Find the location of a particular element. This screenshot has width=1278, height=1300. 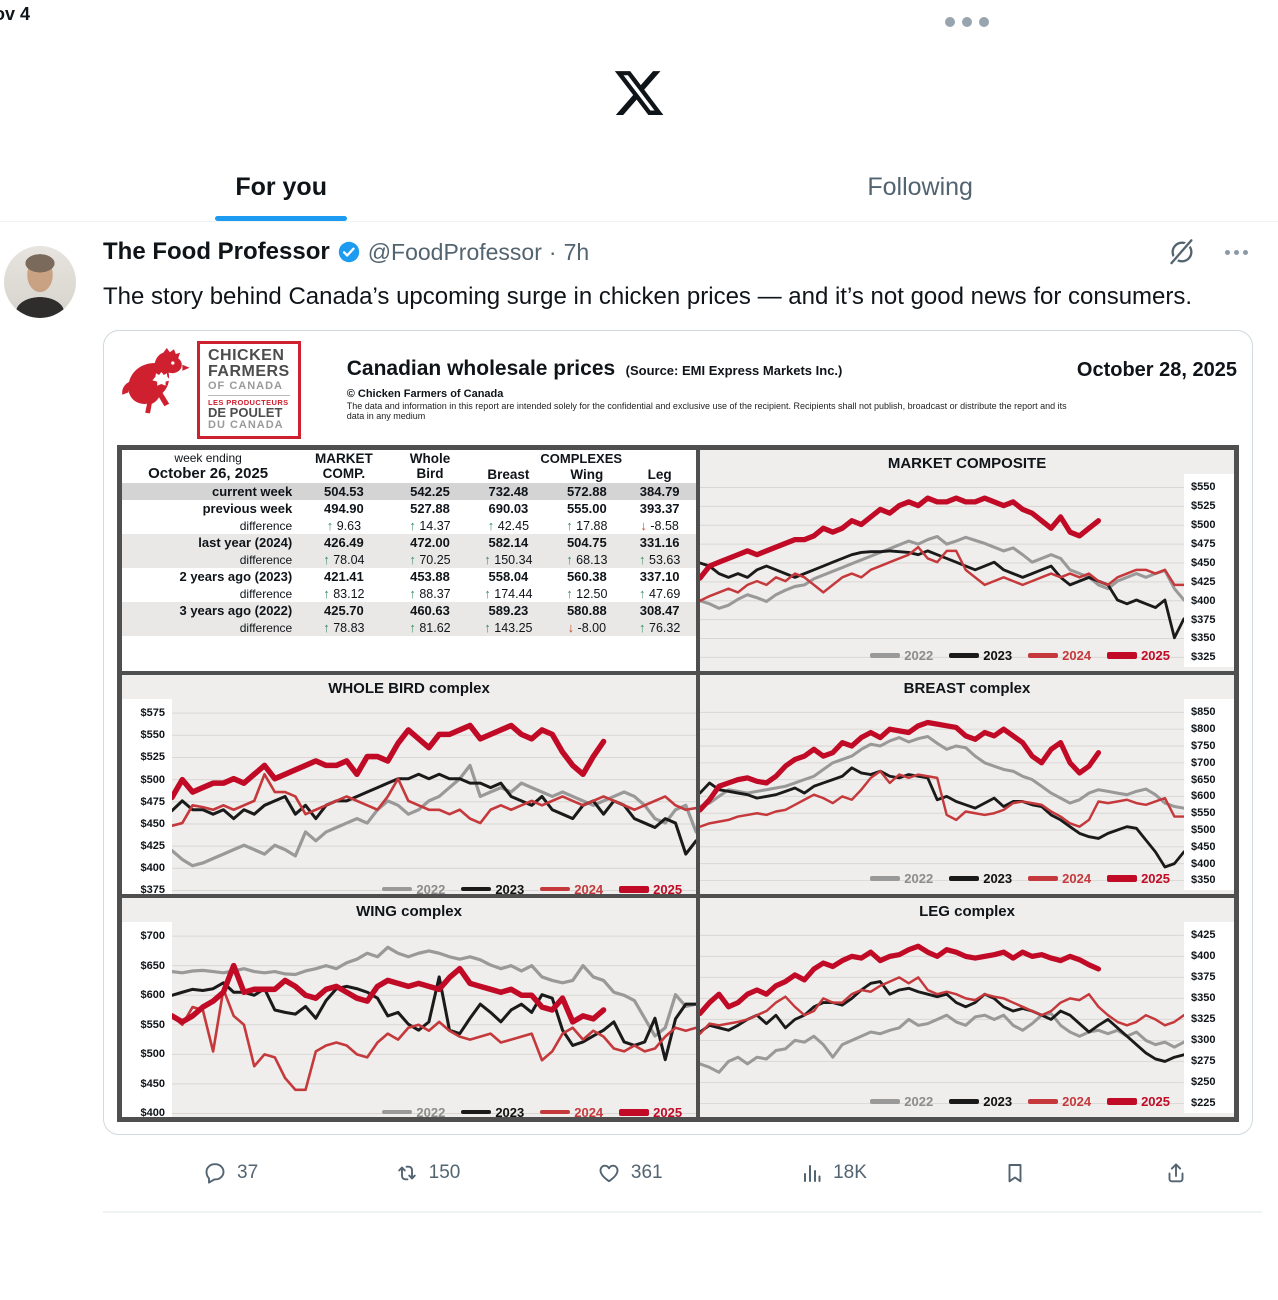

active-tab-underline is located at coordinates (281, 218).